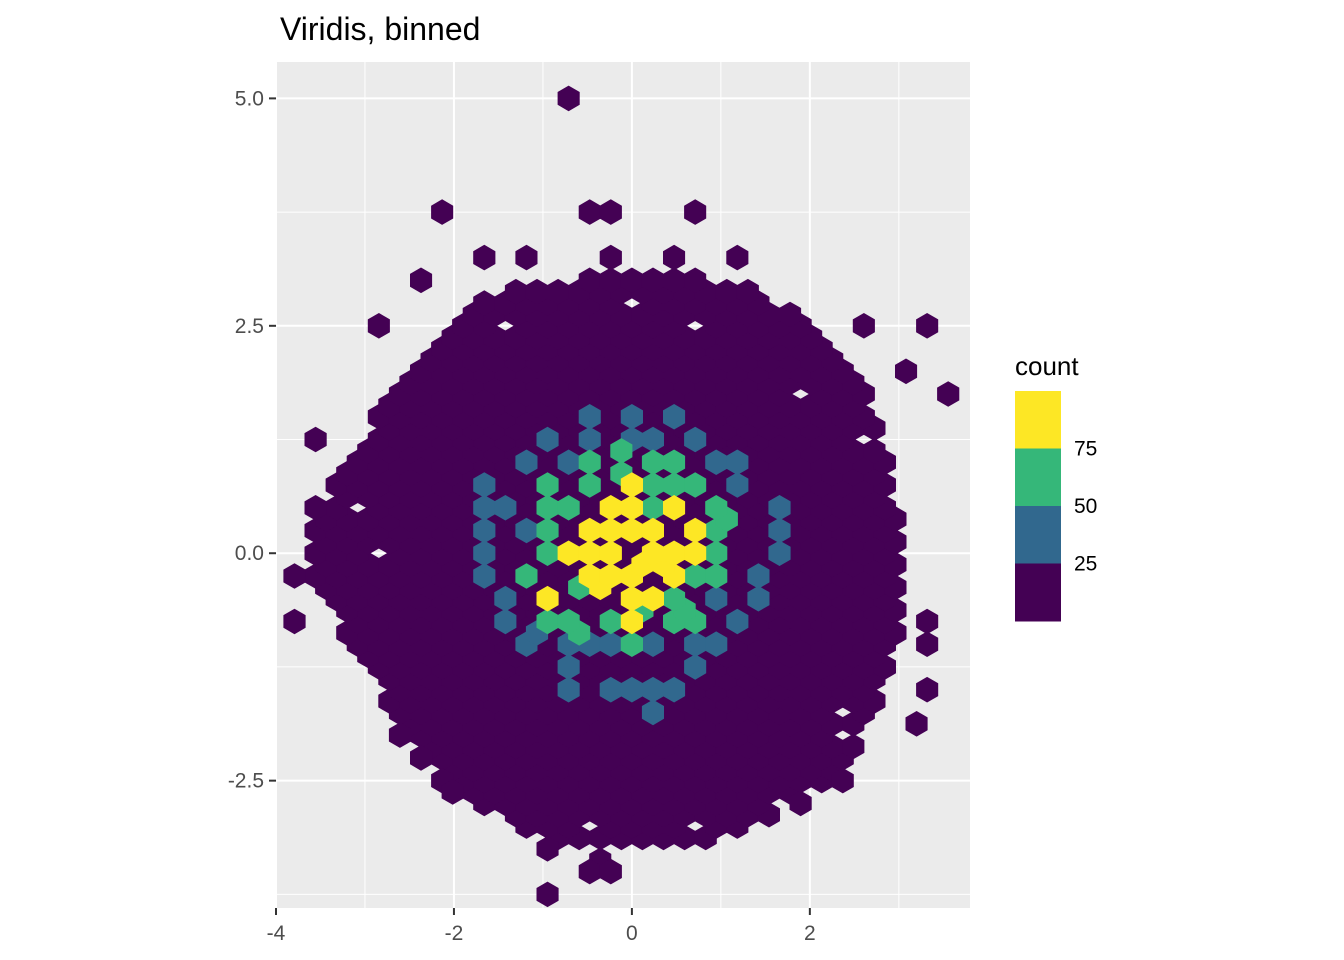 This screenshot has width=1344, height=960. What do you see at coordinates (1085, 449) in the screenshot?
I see `legend-label: 75` at bounding box center [1085, 449].